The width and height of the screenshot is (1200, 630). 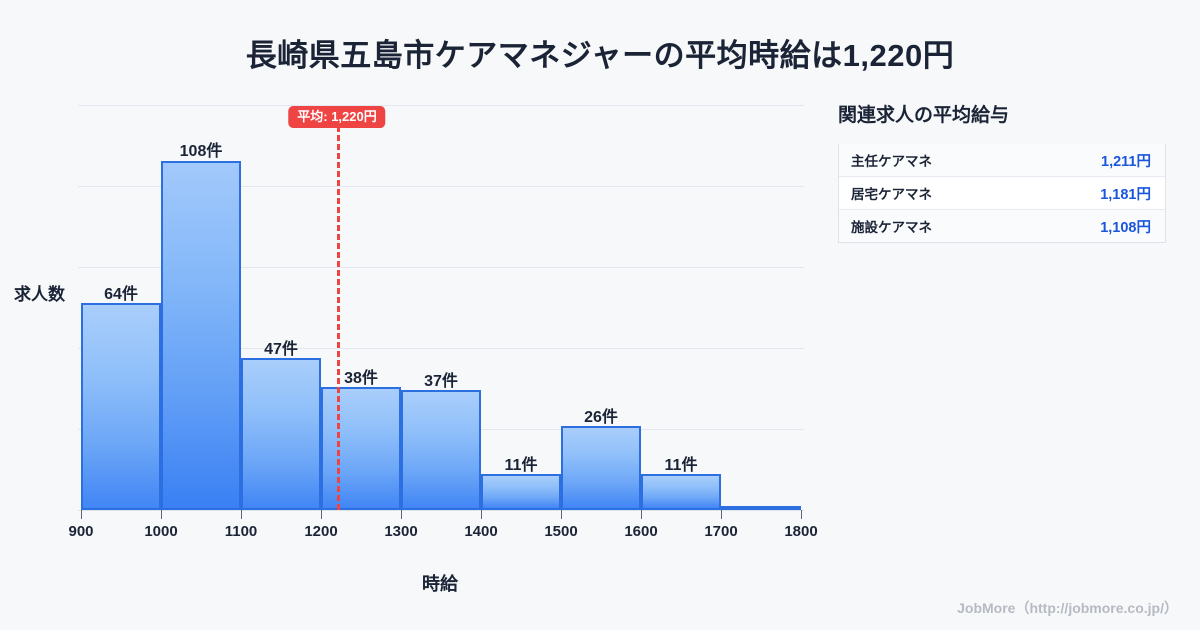 I want to click on salary-row-name: 主任ケアマネ, so click(x=891, y=161).